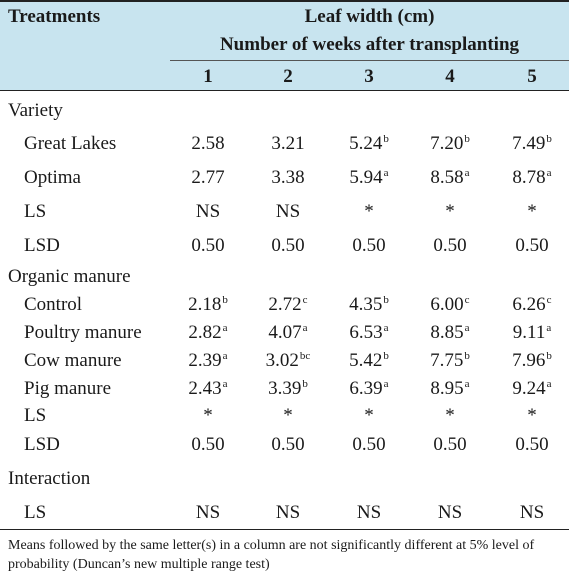  Describe the element at coordinates (450, 389) in the screenshot. I see `table-cell: 8.95a` at that location.